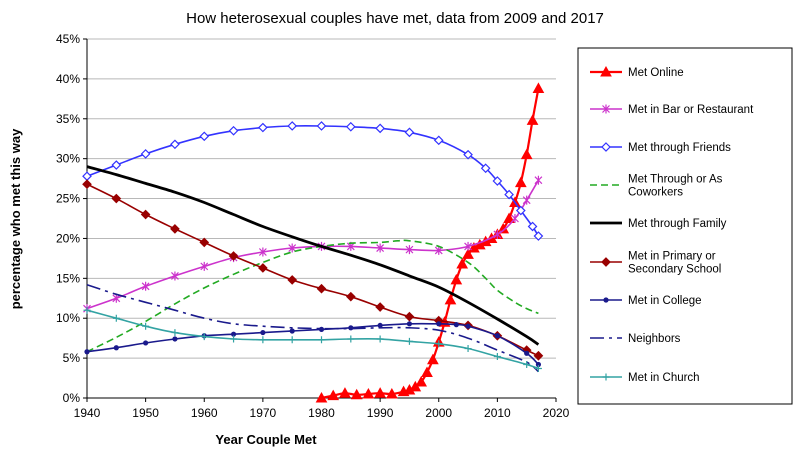 This screenshot has width=800, height=456. I want to click on y-tick-label: 30%, so click(68, 159).